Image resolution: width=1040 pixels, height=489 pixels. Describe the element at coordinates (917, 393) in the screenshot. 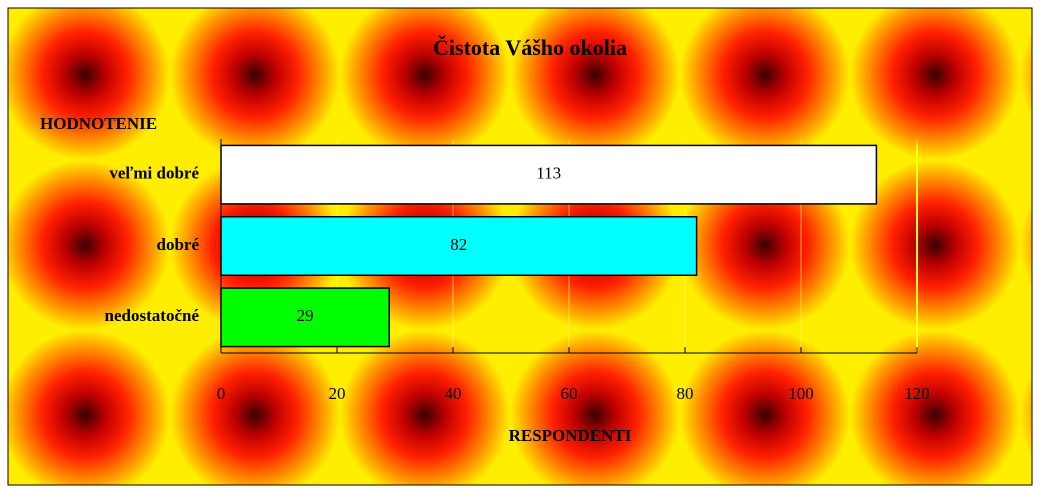

I see `x-tick-label: 120` at that location.